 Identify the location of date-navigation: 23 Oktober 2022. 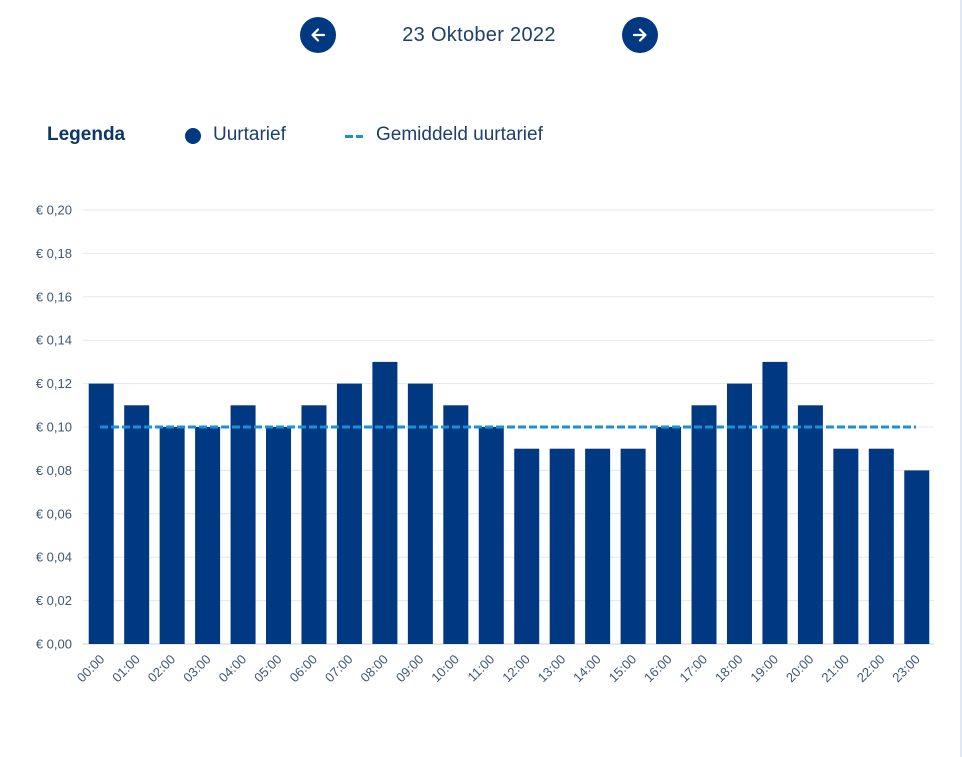
(481, 35).